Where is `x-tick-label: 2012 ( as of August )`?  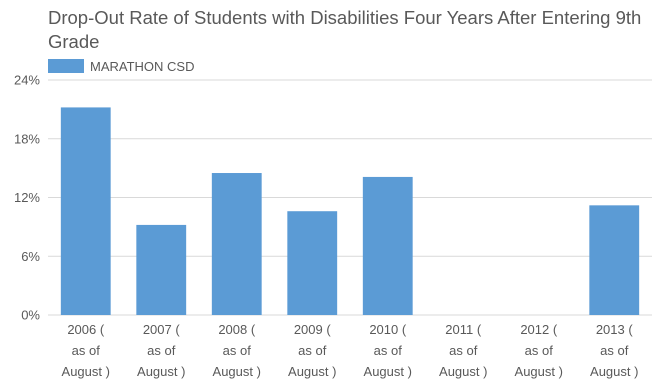 x-tick-label: 2012 ( as of August ) is located at coordinates (539, 350).